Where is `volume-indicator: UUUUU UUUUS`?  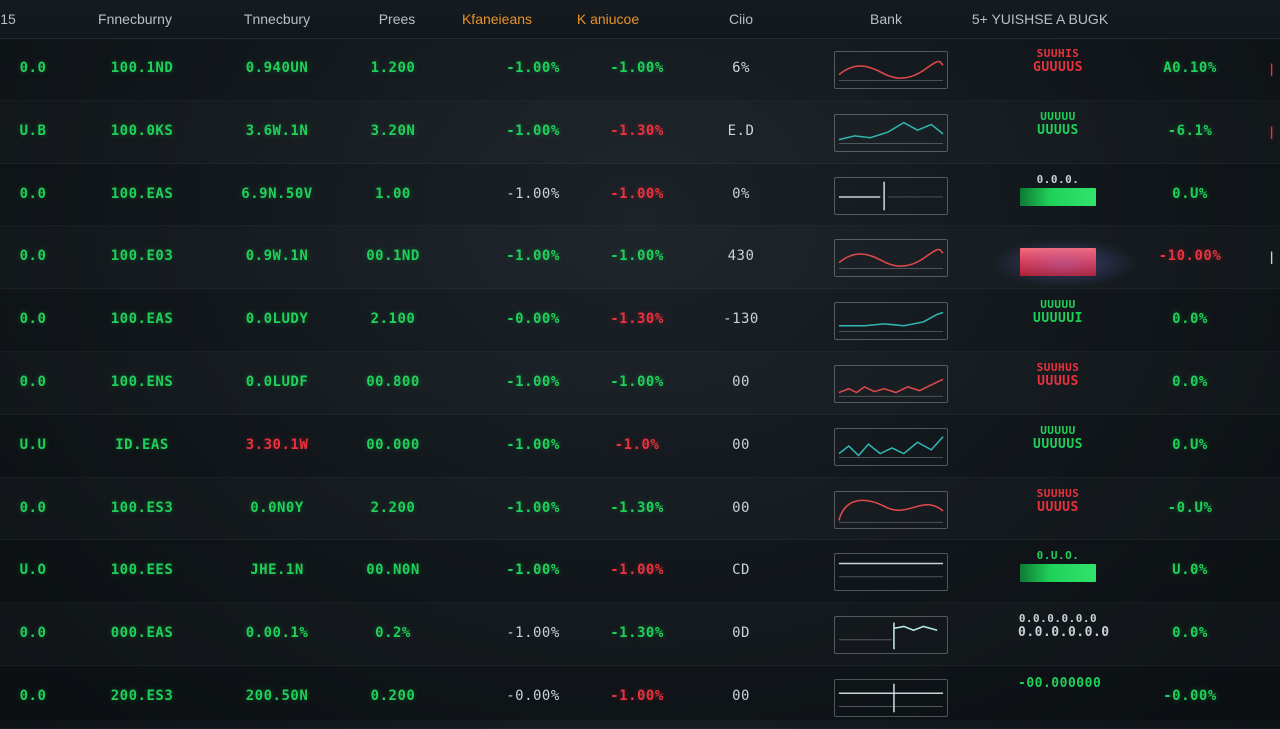 volume-indicator: UUUUU UUUUS is located at coordinates (1058, 132).